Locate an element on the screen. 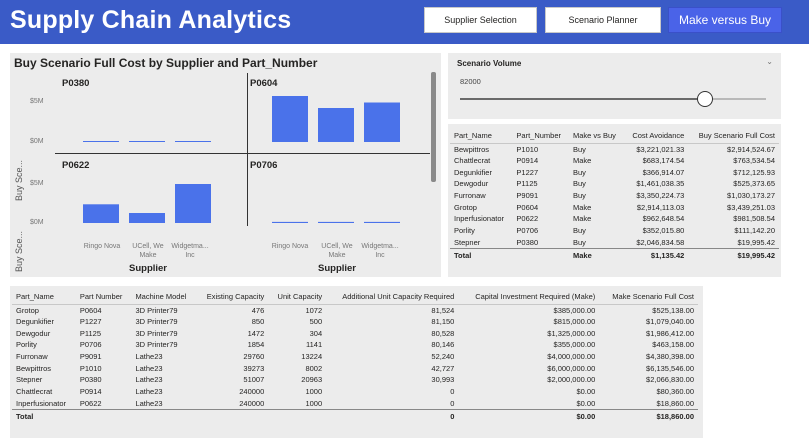 The width and height of the screenshot is (809, 438). t1-cell: P0380 is located at coordinates (527, 242).